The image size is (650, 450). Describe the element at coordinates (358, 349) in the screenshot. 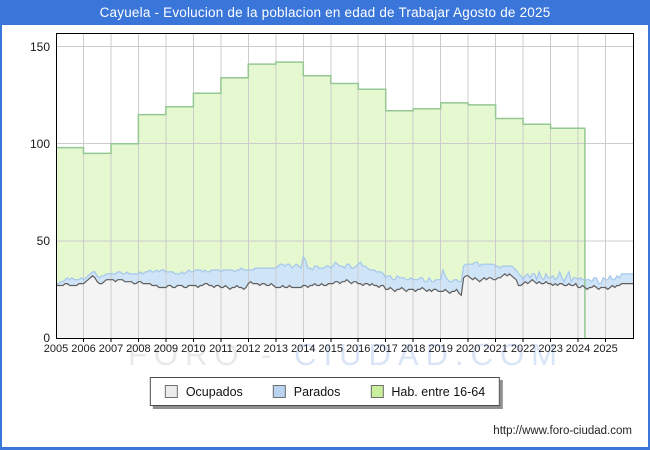

I see `x-tick-label: 2016` at that location.